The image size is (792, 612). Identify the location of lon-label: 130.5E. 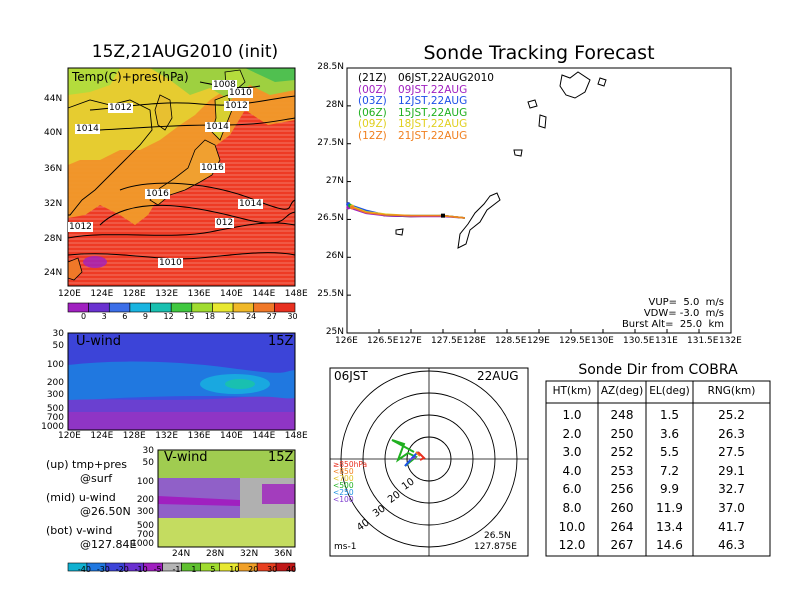
(639, 341).